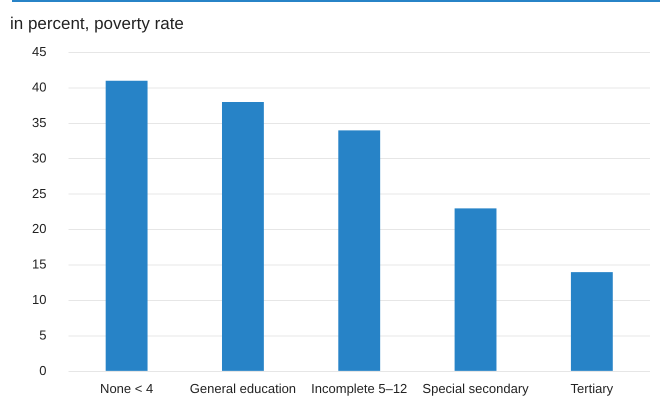  What do you see at coordinates (359, 388) in the screenshot?
I see `x-tick-label: Incomplete 5–12` at bounding box center [359, 388].